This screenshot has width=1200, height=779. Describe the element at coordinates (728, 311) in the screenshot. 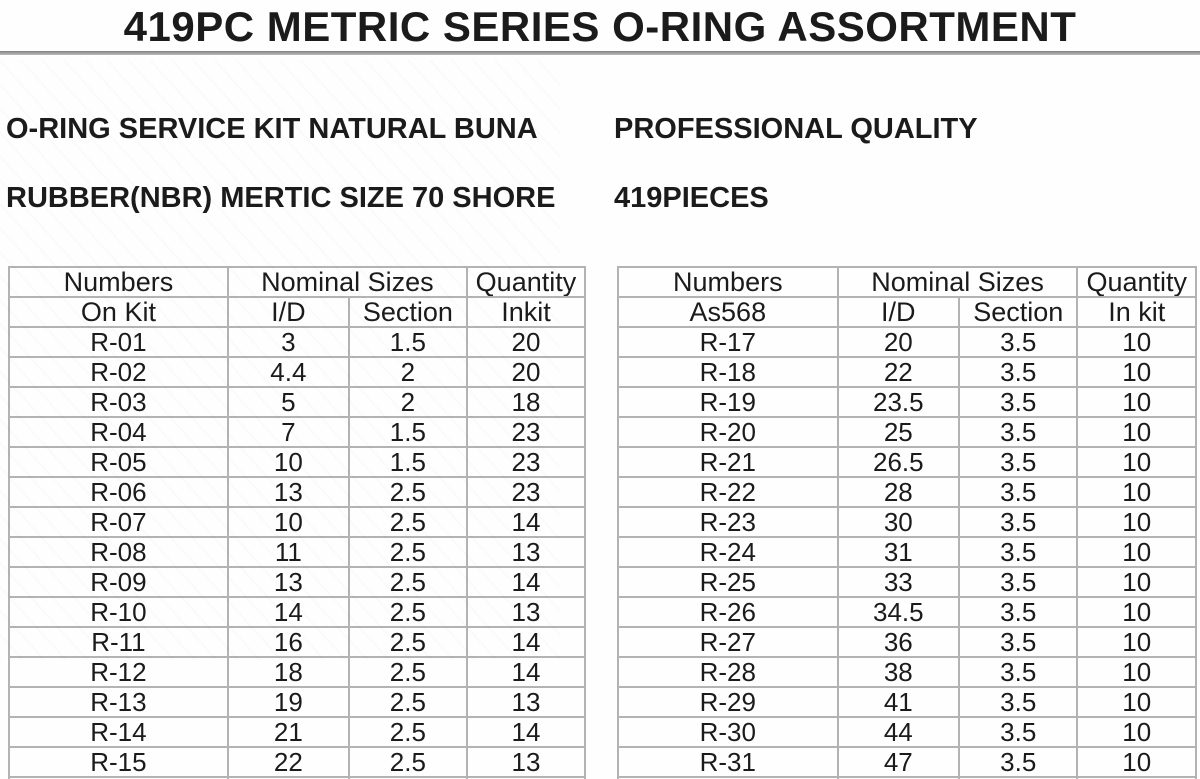

I see `col-header-numbers-sub: As568` at that location.